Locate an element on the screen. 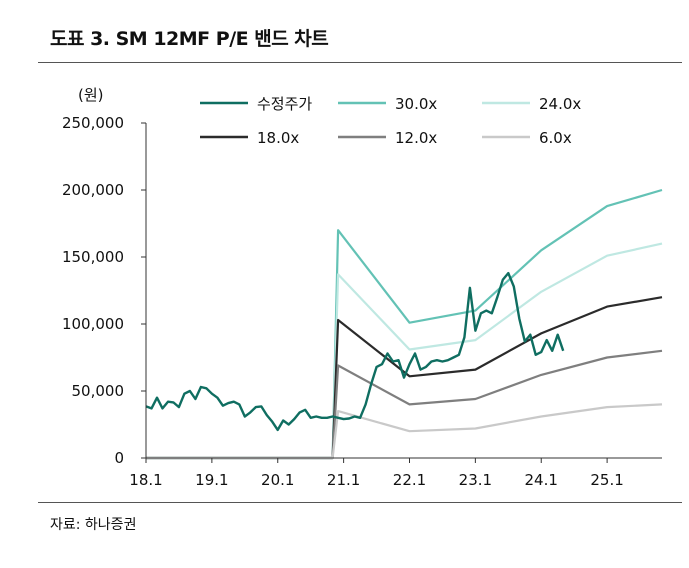 Image resolution: width=689 pixels, height=568 pixels. x-tick-label: 21.1 is located at coordinates (343, 480).